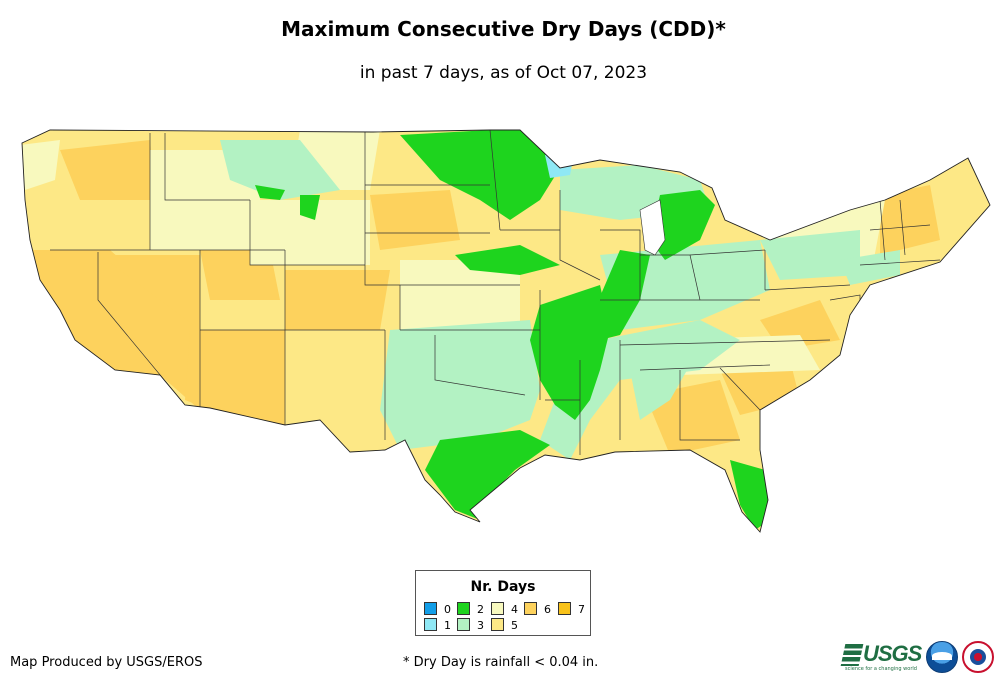  I want to click on usgs-logo-text: USGS, so click(892, 653).